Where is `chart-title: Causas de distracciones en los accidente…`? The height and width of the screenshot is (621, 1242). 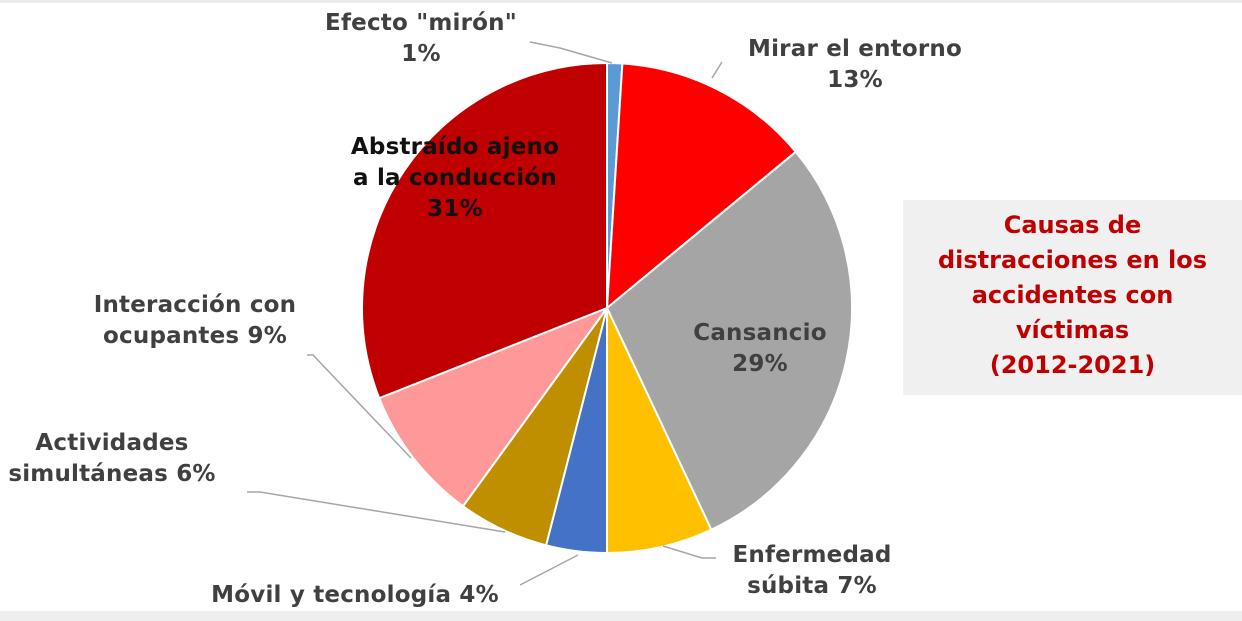 chart-title: Causas de distracciones en los accidente… is located at coordinates (1072, 295).